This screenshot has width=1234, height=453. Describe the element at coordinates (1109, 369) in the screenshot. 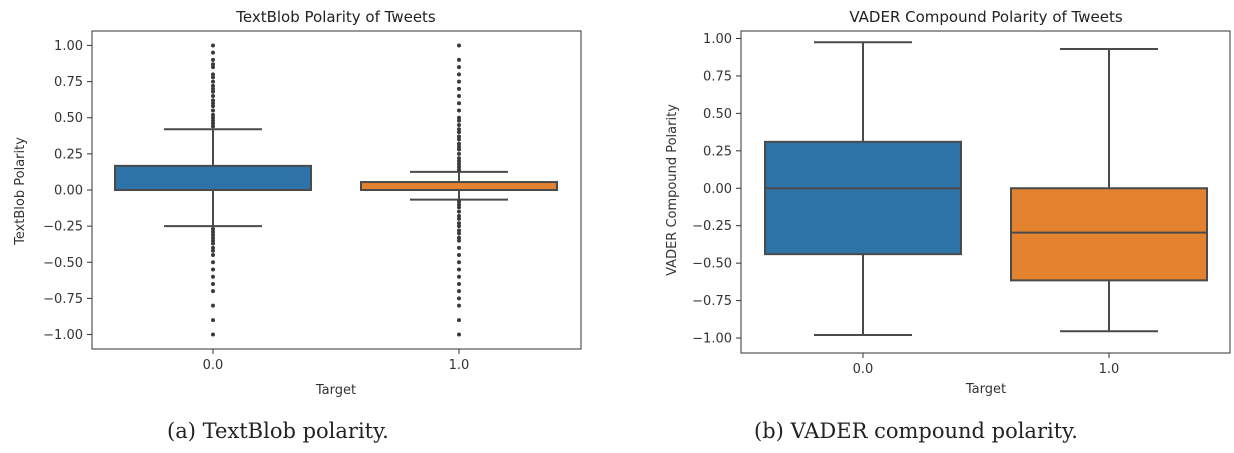

I see `x-tick-label: 1.0` at that location.